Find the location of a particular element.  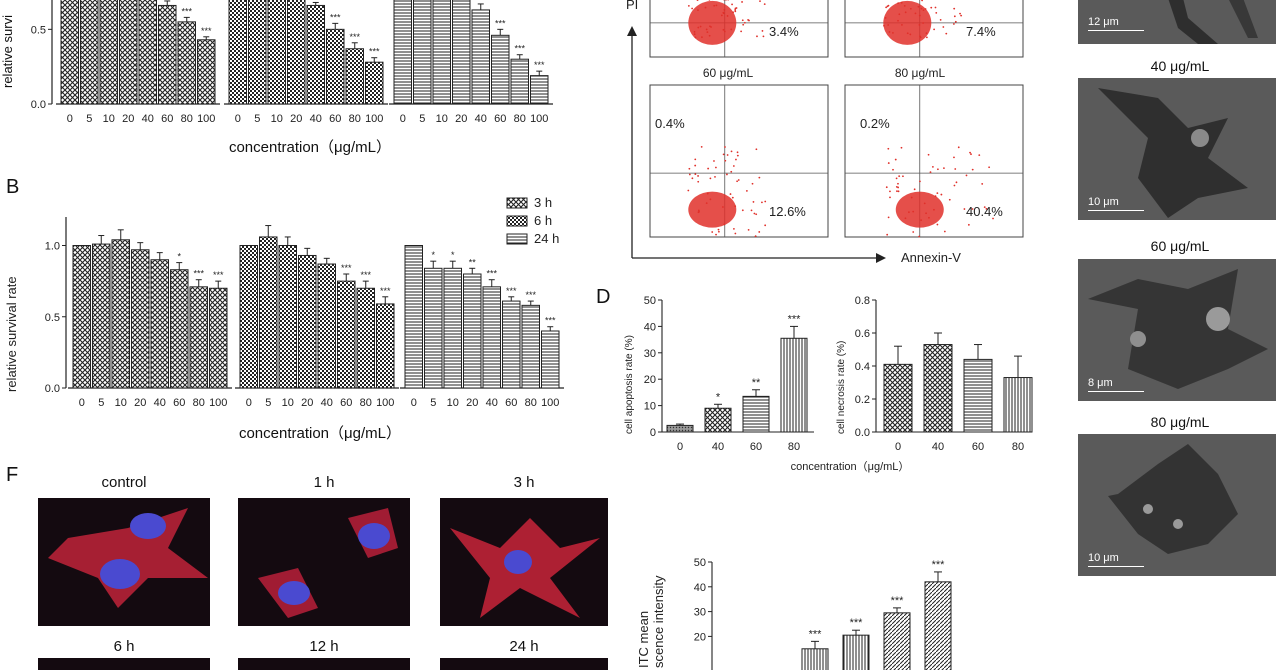

x-tick-label: 100 is located at coordinates (539, 119).